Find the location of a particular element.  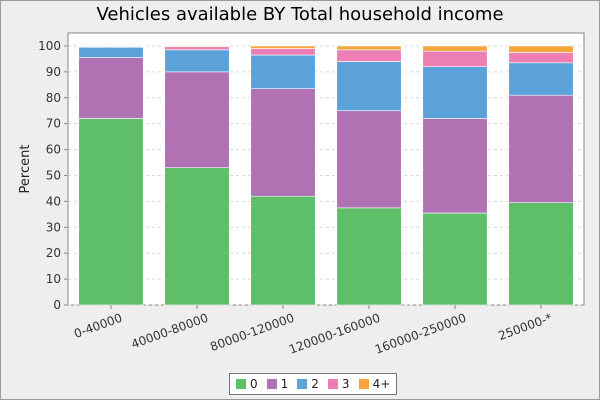

legend-label: 1 is located at coordinates (284, 384).